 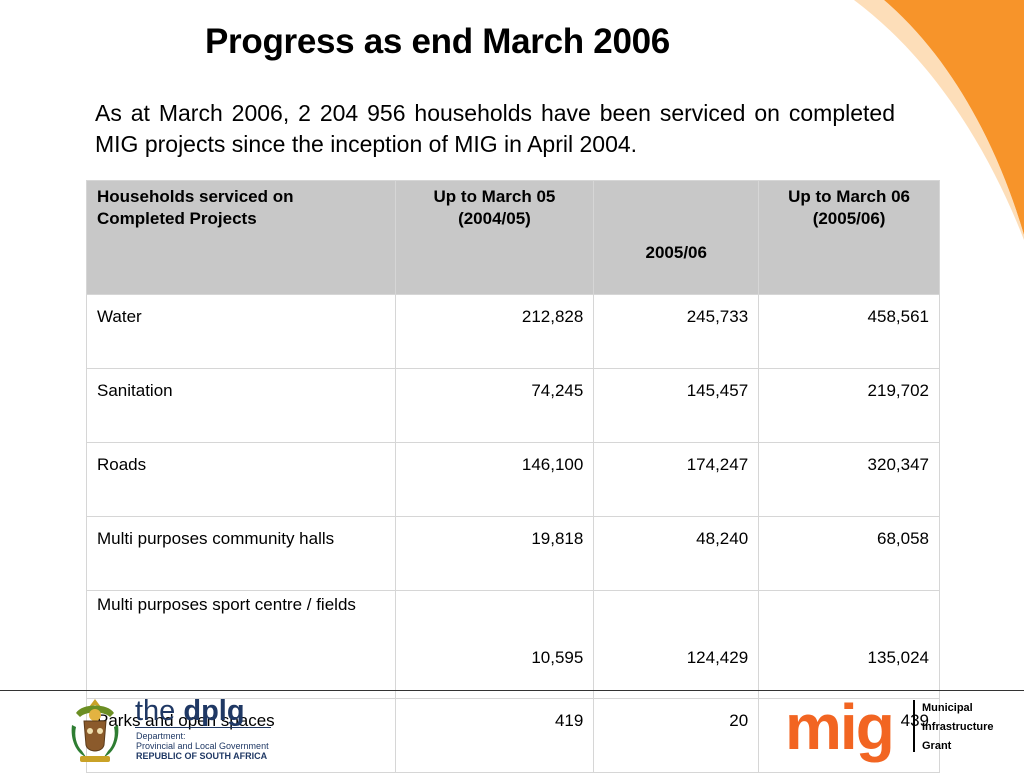 I want to click on dplg-line-2: Provincial and Local Government, so click(x=202, y=746).